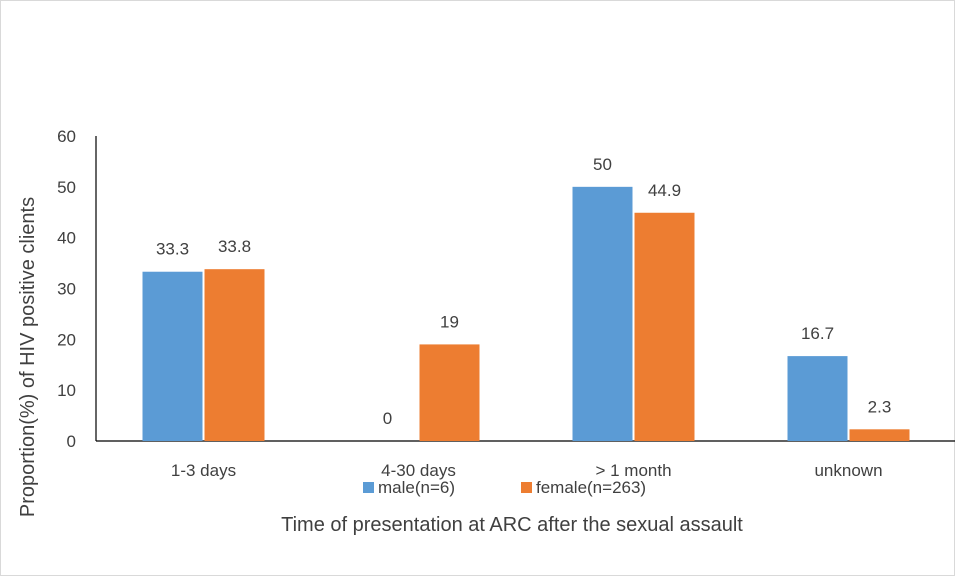 The image size is (955, 577). What do you see at coordinates (203, 470) in the screenshot?
I see `x-category-label: 1-3 days` at bounding box center [203, 470].